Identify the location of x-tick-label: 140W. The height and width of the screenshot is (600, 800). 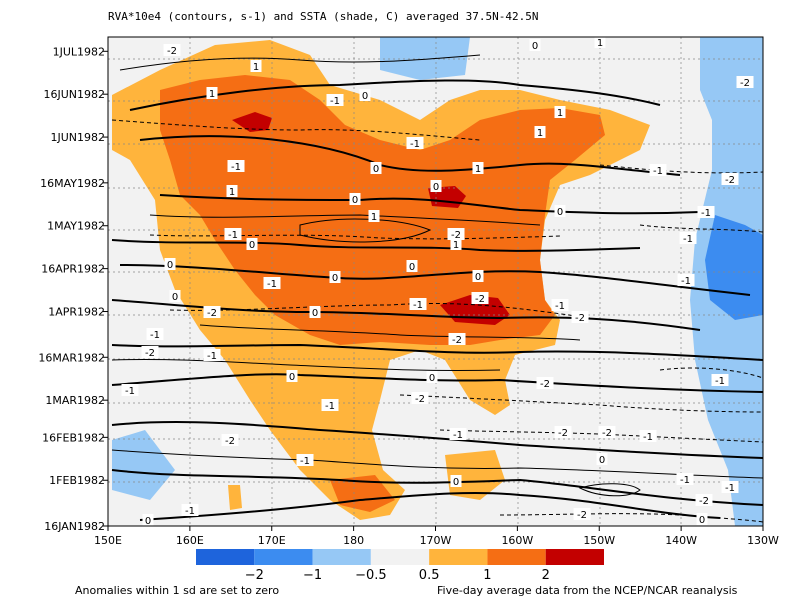
(681, 540).